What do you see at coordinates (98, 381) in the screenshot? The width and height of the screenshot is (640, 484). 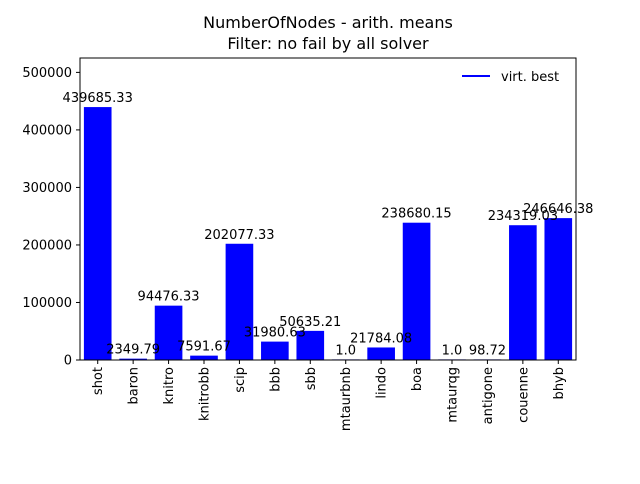 I see `x-tick-label-shot: shot` at bounding box center [98, 381].